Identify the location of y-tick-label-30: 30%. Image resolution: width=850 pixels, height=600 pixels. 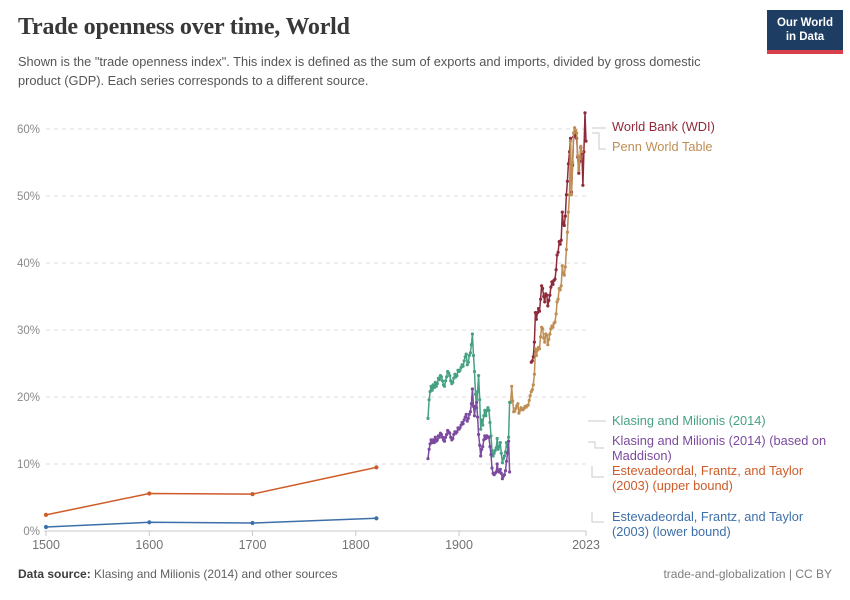
(28, 331).